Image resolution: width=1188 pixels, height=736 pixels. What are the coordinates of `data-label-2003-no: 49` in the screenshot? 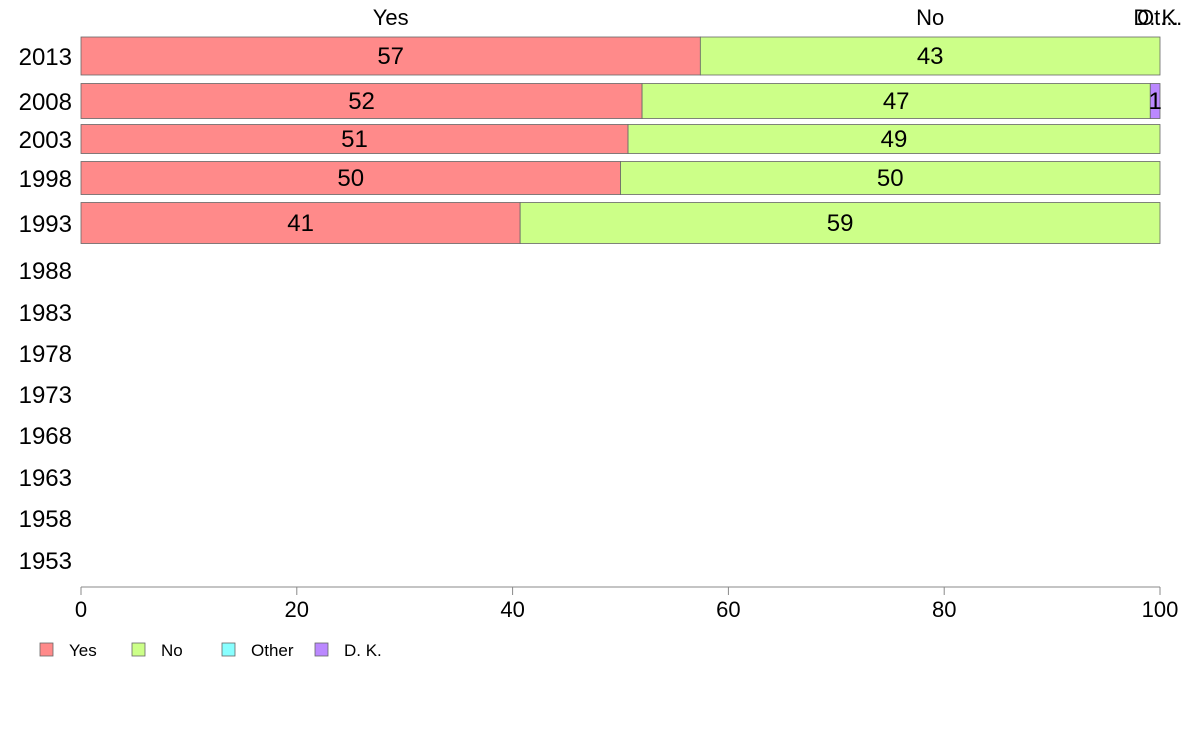 It's located at (894, 139).